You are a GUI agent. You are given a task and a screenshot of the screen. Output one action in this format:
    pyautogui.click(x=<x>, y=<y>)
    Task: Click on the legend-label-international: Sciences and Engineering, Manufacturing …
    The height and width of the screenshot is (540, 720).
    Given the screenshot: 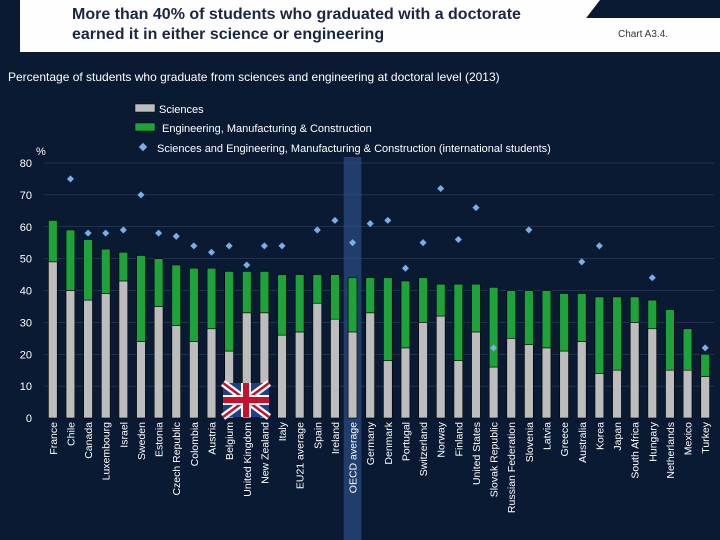 What is the action you would take?
    pyautogui.click(x=354, y=149)
    